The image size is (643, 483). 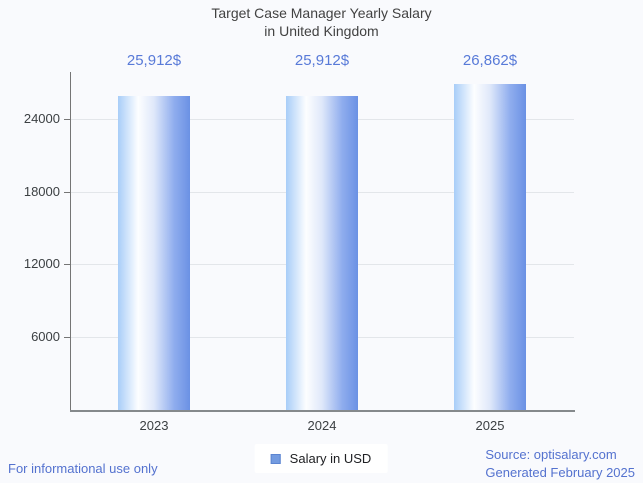 I want to click on x-tick-label-2023: 2023, so click(x=154, y=425).